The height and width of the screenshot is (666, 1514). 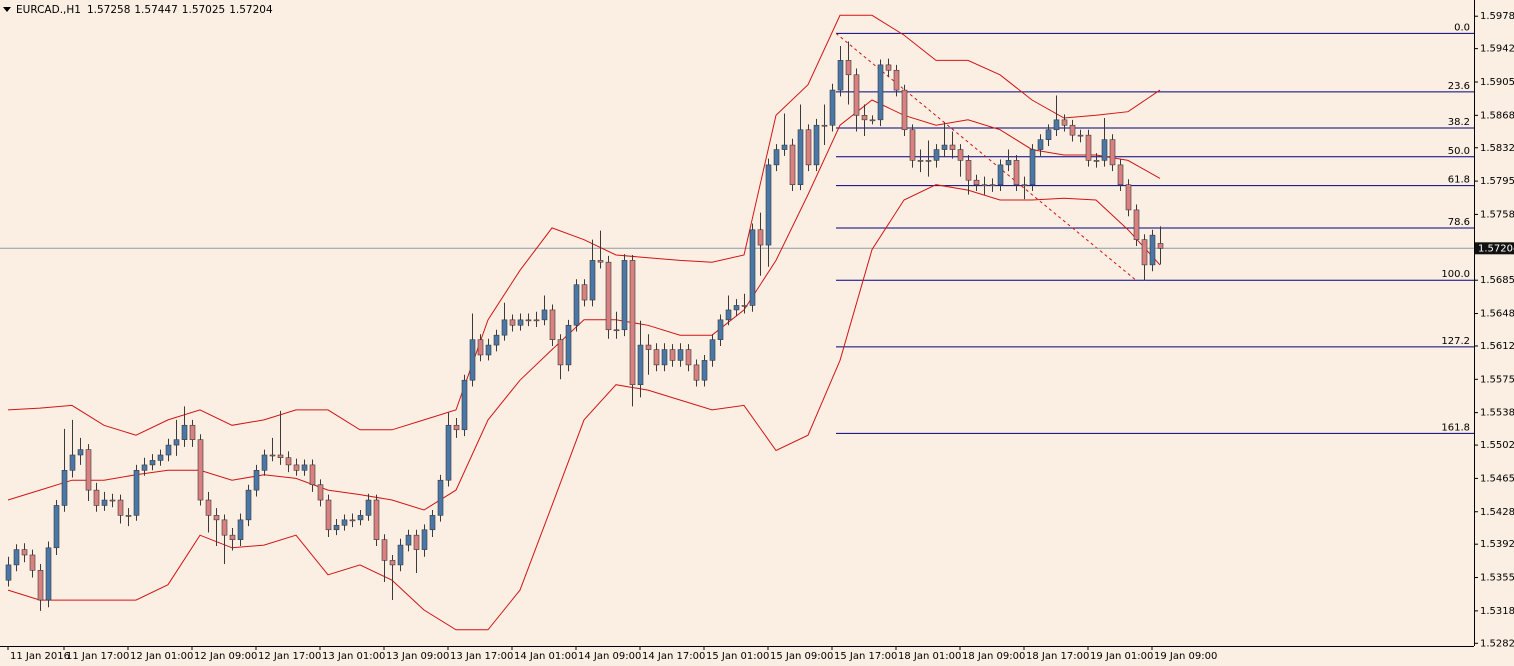 I want to click on y-tick-label: 1.55020, so click(x=1497, y=445).